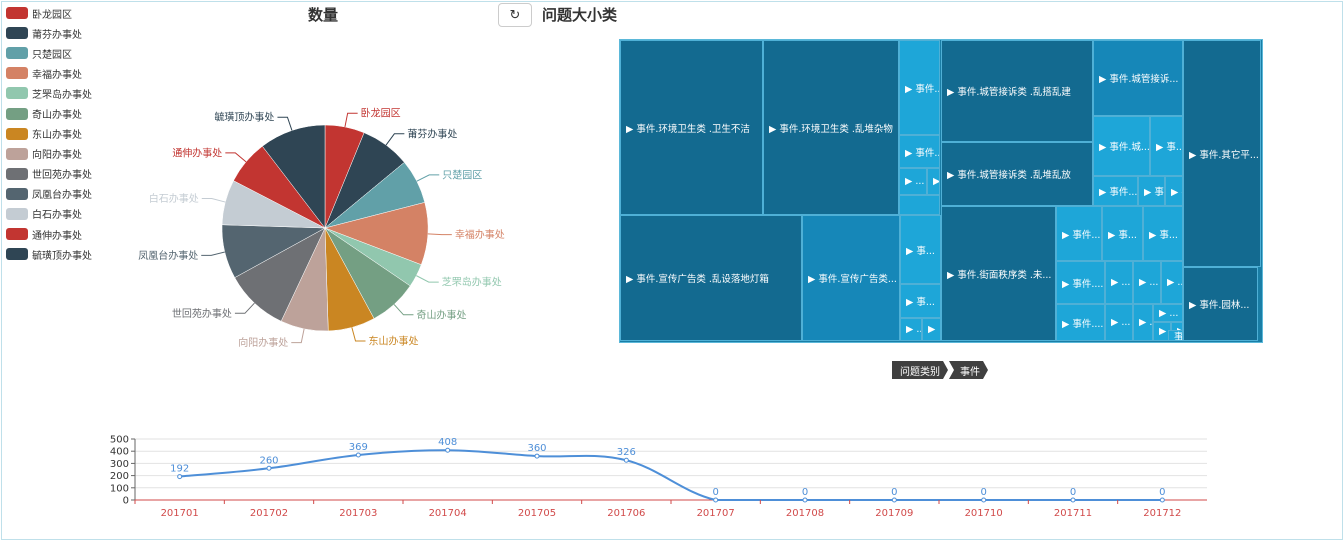  I want to click on legend-item: 卧龙园区, so click(49, 13).